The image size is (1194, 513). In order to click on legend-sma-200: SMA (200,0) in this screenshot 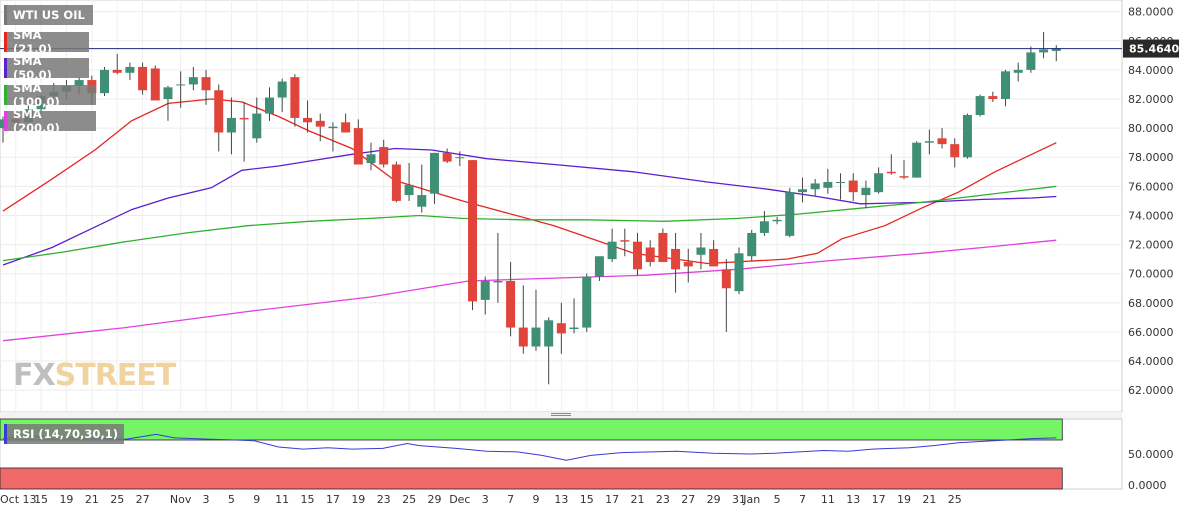, I will do `click(50, 121)`.